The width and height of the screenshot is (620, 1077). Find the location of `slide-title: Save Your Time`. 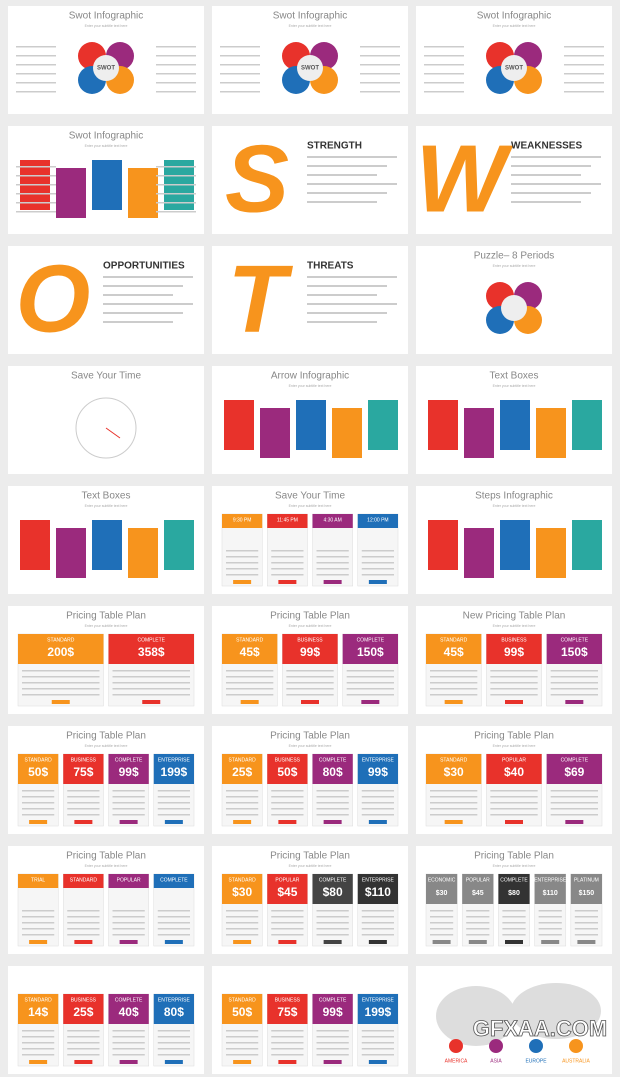

slide-title: Save Your Time is located at coordinates (310, 496).